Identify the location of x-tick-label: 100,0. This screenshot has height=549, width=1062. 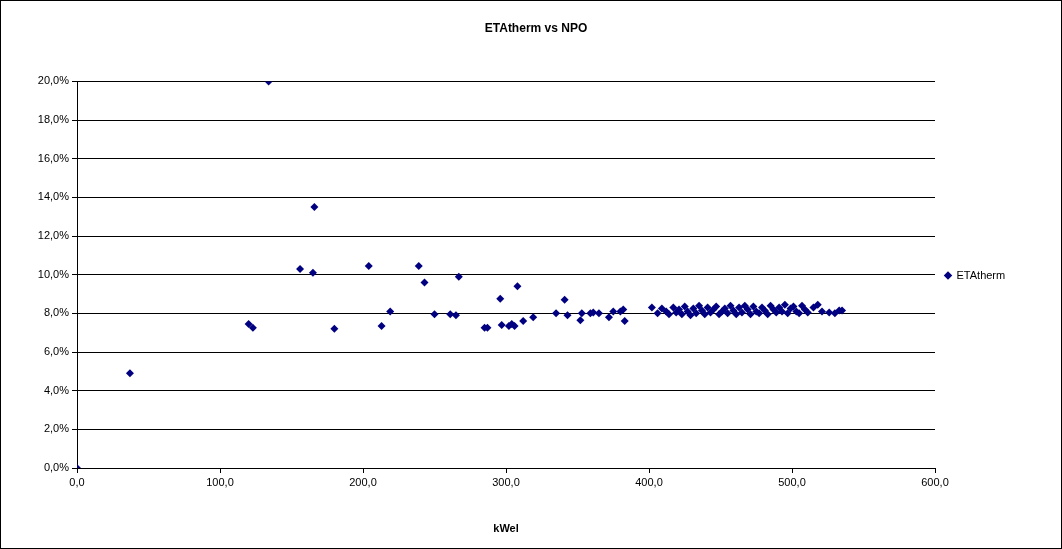
(220, 481).